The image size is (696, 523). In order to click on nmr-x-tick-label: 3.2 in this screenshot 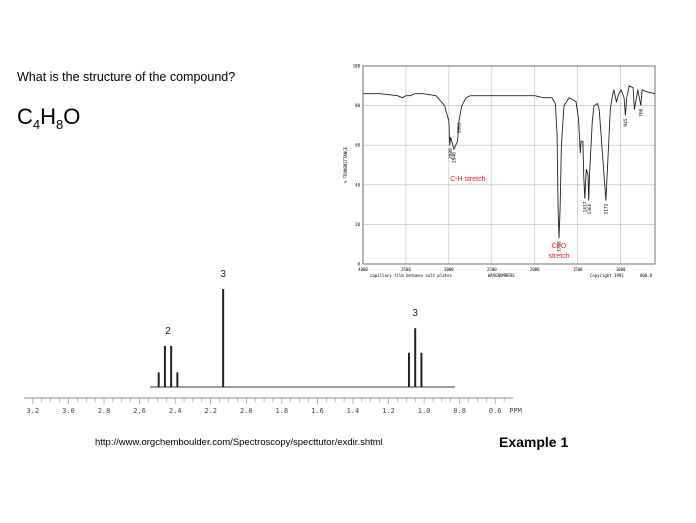, I will do `click(33, 411)`.